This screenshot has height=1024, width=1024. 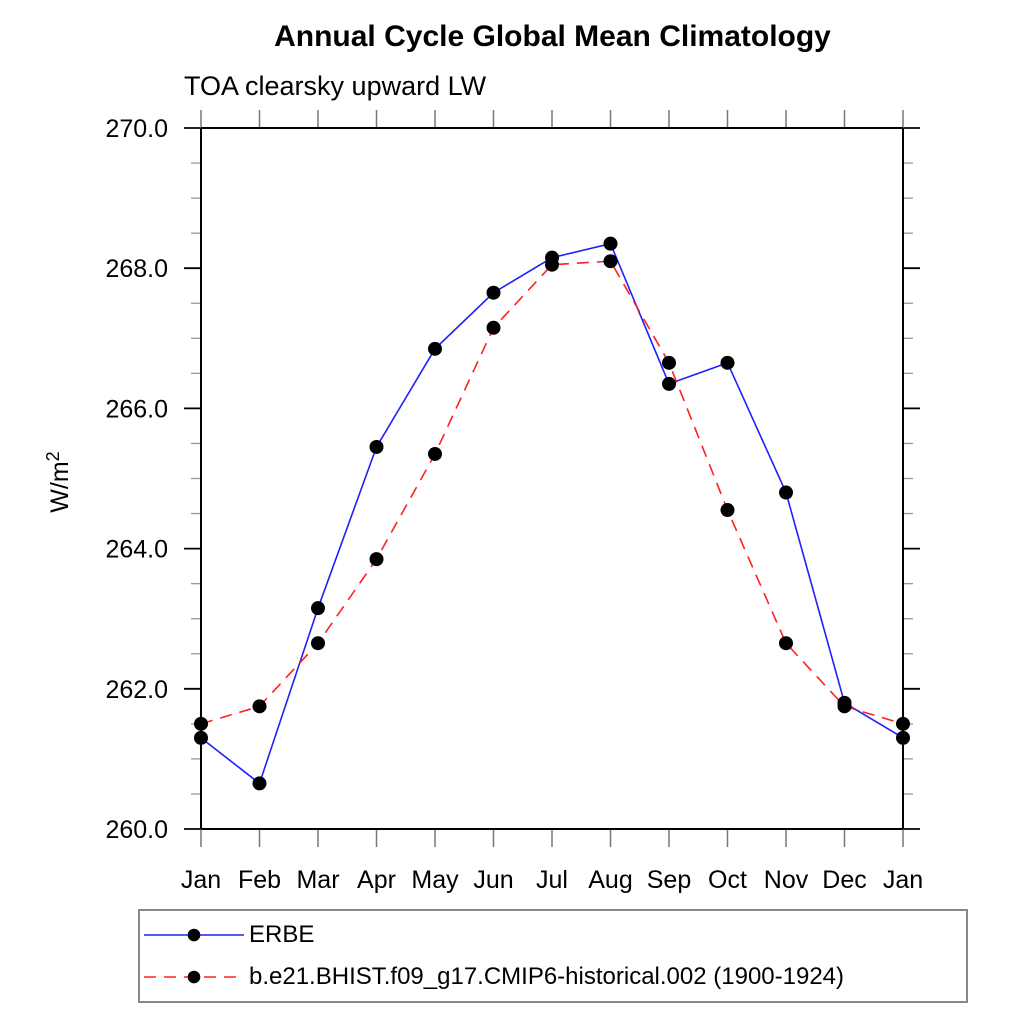 What do you see at coordinates (136, 269) in the screenshot?
I see `y-tick-label: 268.0` at bounding box center [136, 269].